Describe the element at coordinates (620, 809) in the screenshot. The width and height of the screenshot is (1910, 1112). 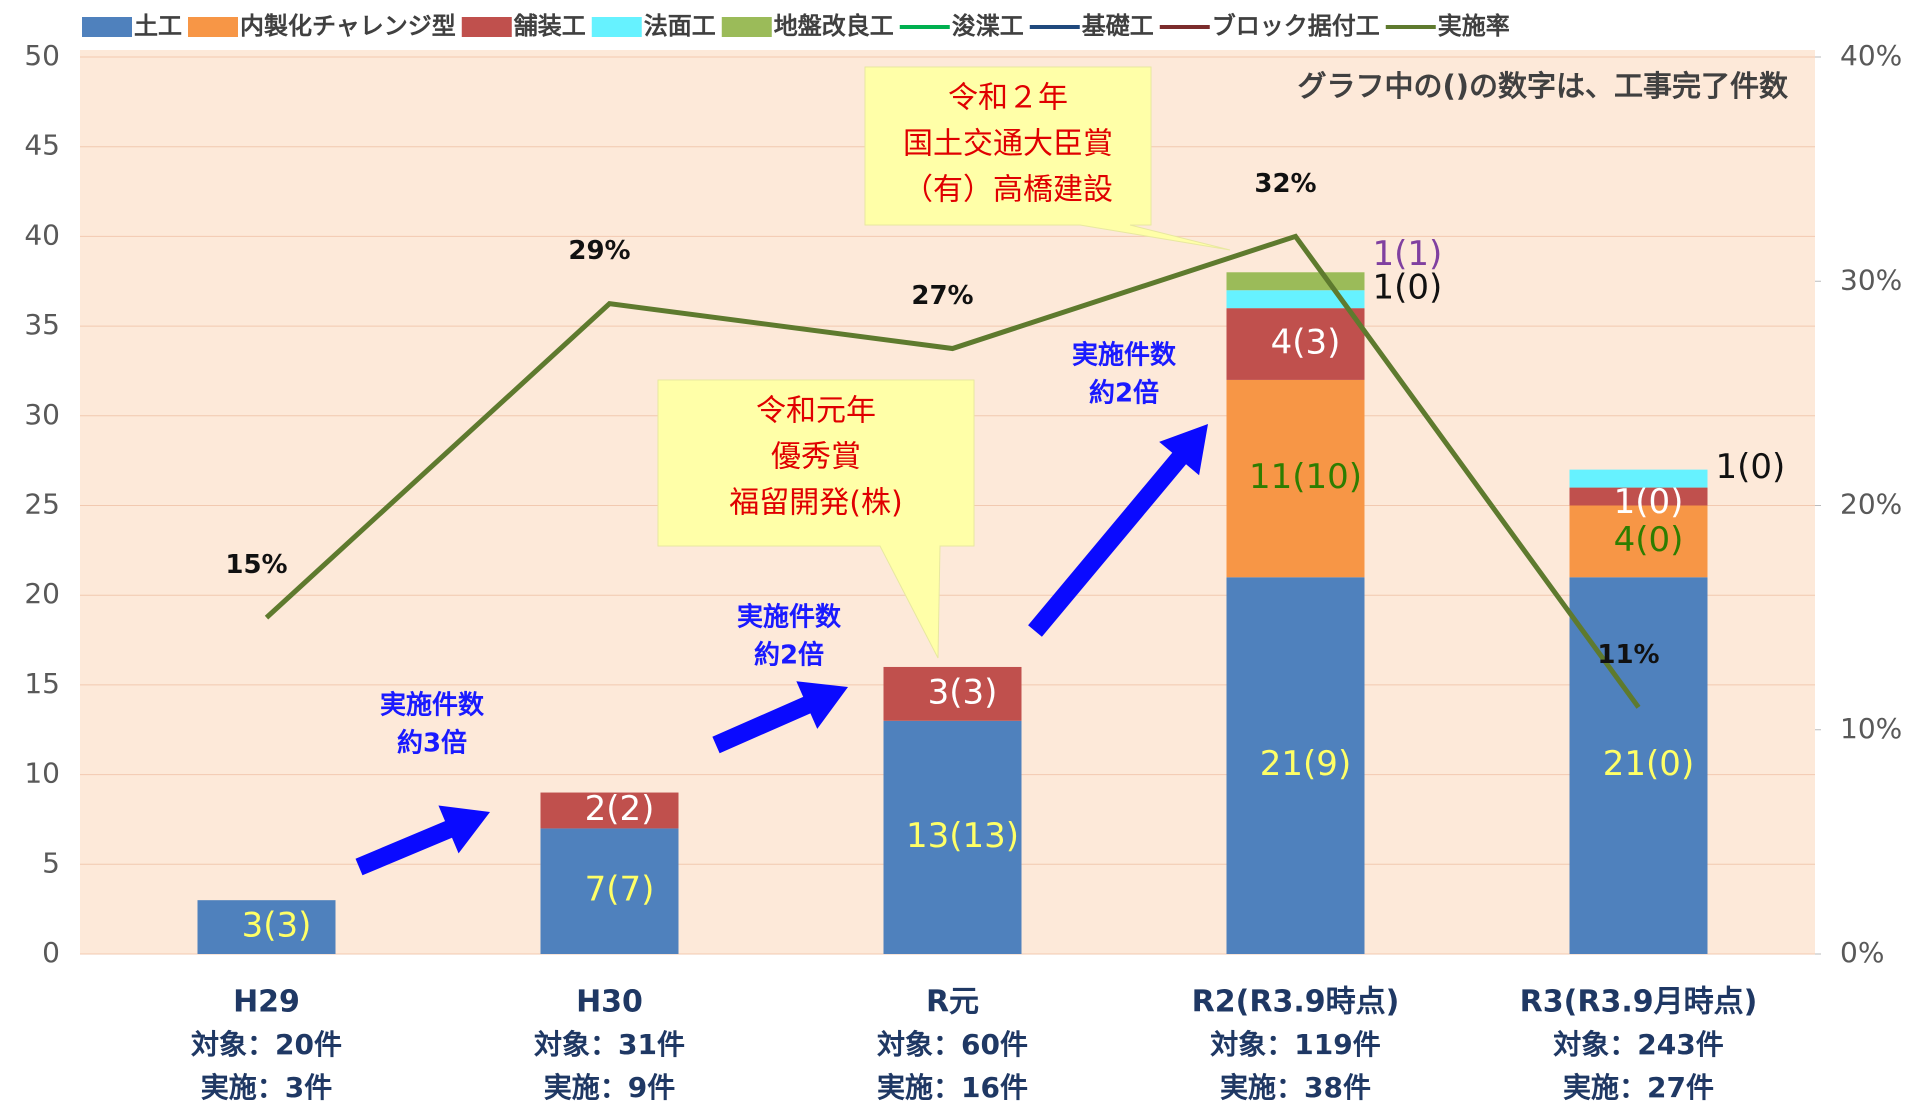
I see `data-label: 2(2)` at that location.